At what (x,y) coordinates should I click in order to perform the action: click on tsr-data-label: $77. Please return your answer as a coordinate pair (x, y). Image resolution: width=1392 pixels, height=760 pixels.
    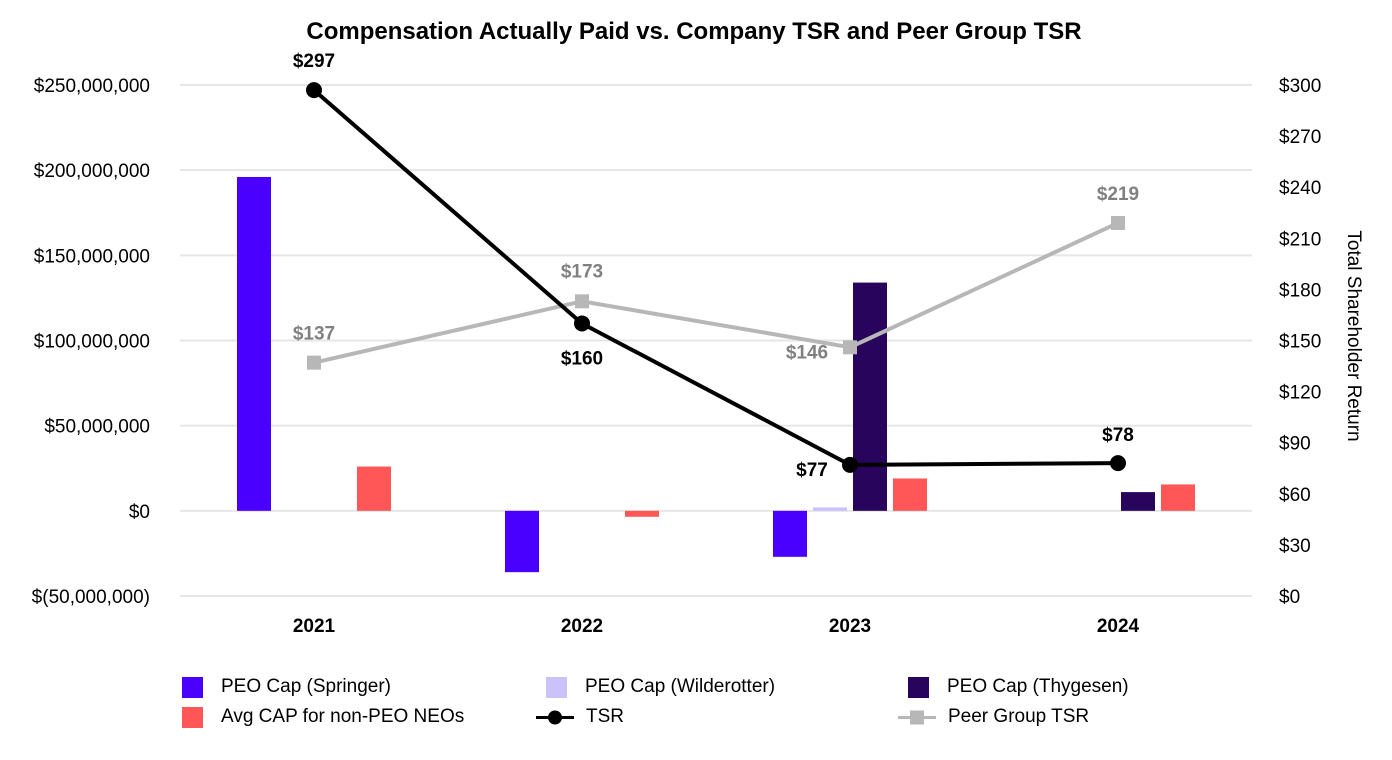
    Looking at the image, I should click on (812, 470).